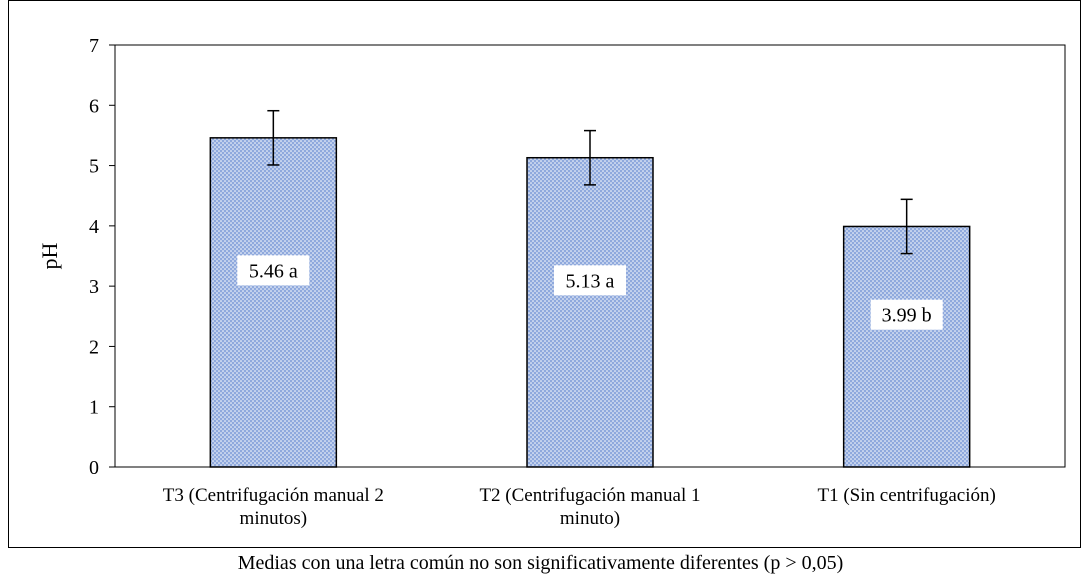  I want to click on x-tick-label: T2 (Centrifugación manual 1, so click(589, 495).